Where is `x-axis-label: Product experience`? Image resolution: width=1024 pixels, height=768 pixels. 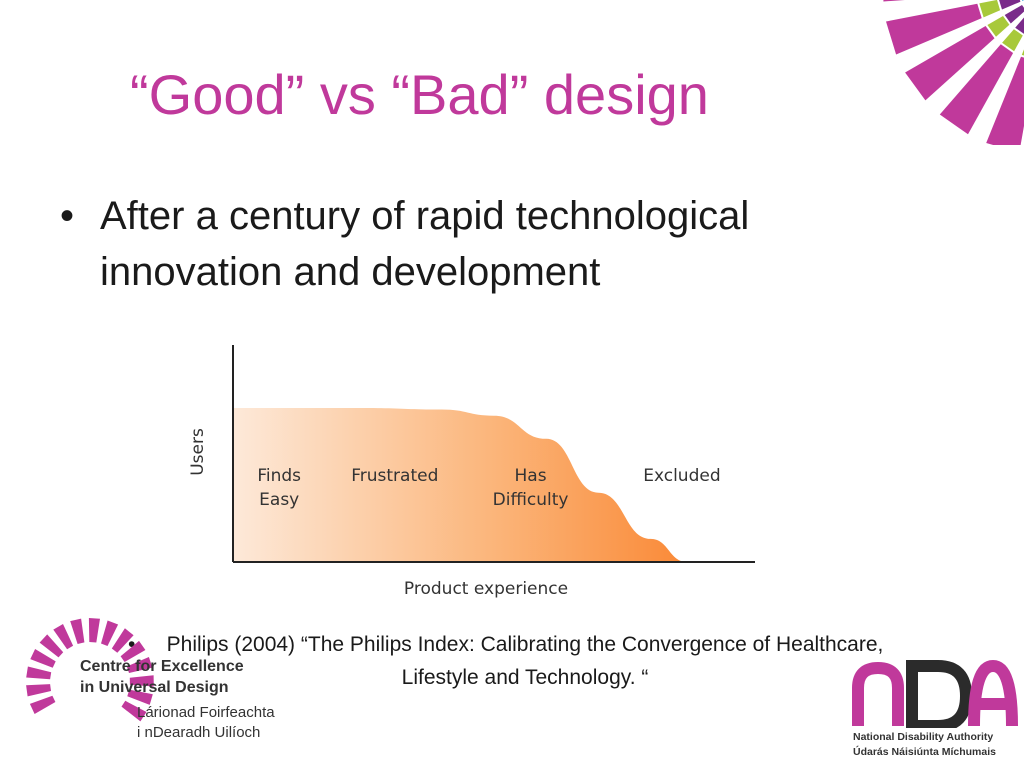
x-axis-label: Product experience is located at coordinates (486, 589).